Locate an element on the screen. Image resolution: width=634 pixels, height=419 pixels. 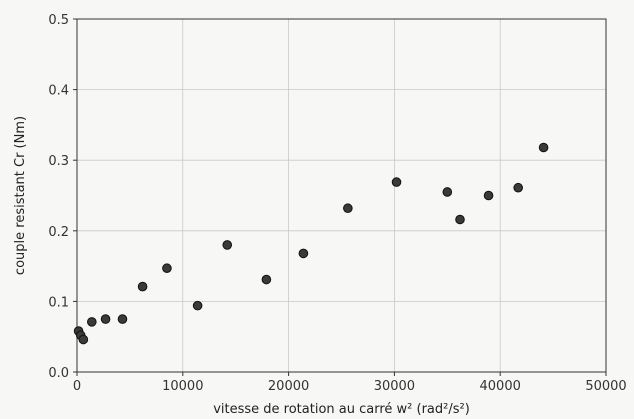
y-tick-label: 0.1 is located at coordinates (58, 302).